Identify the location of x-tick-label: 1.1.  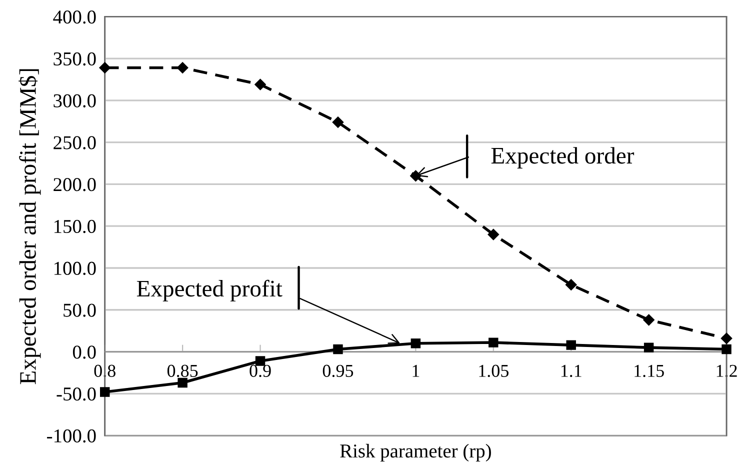
(571, 371).